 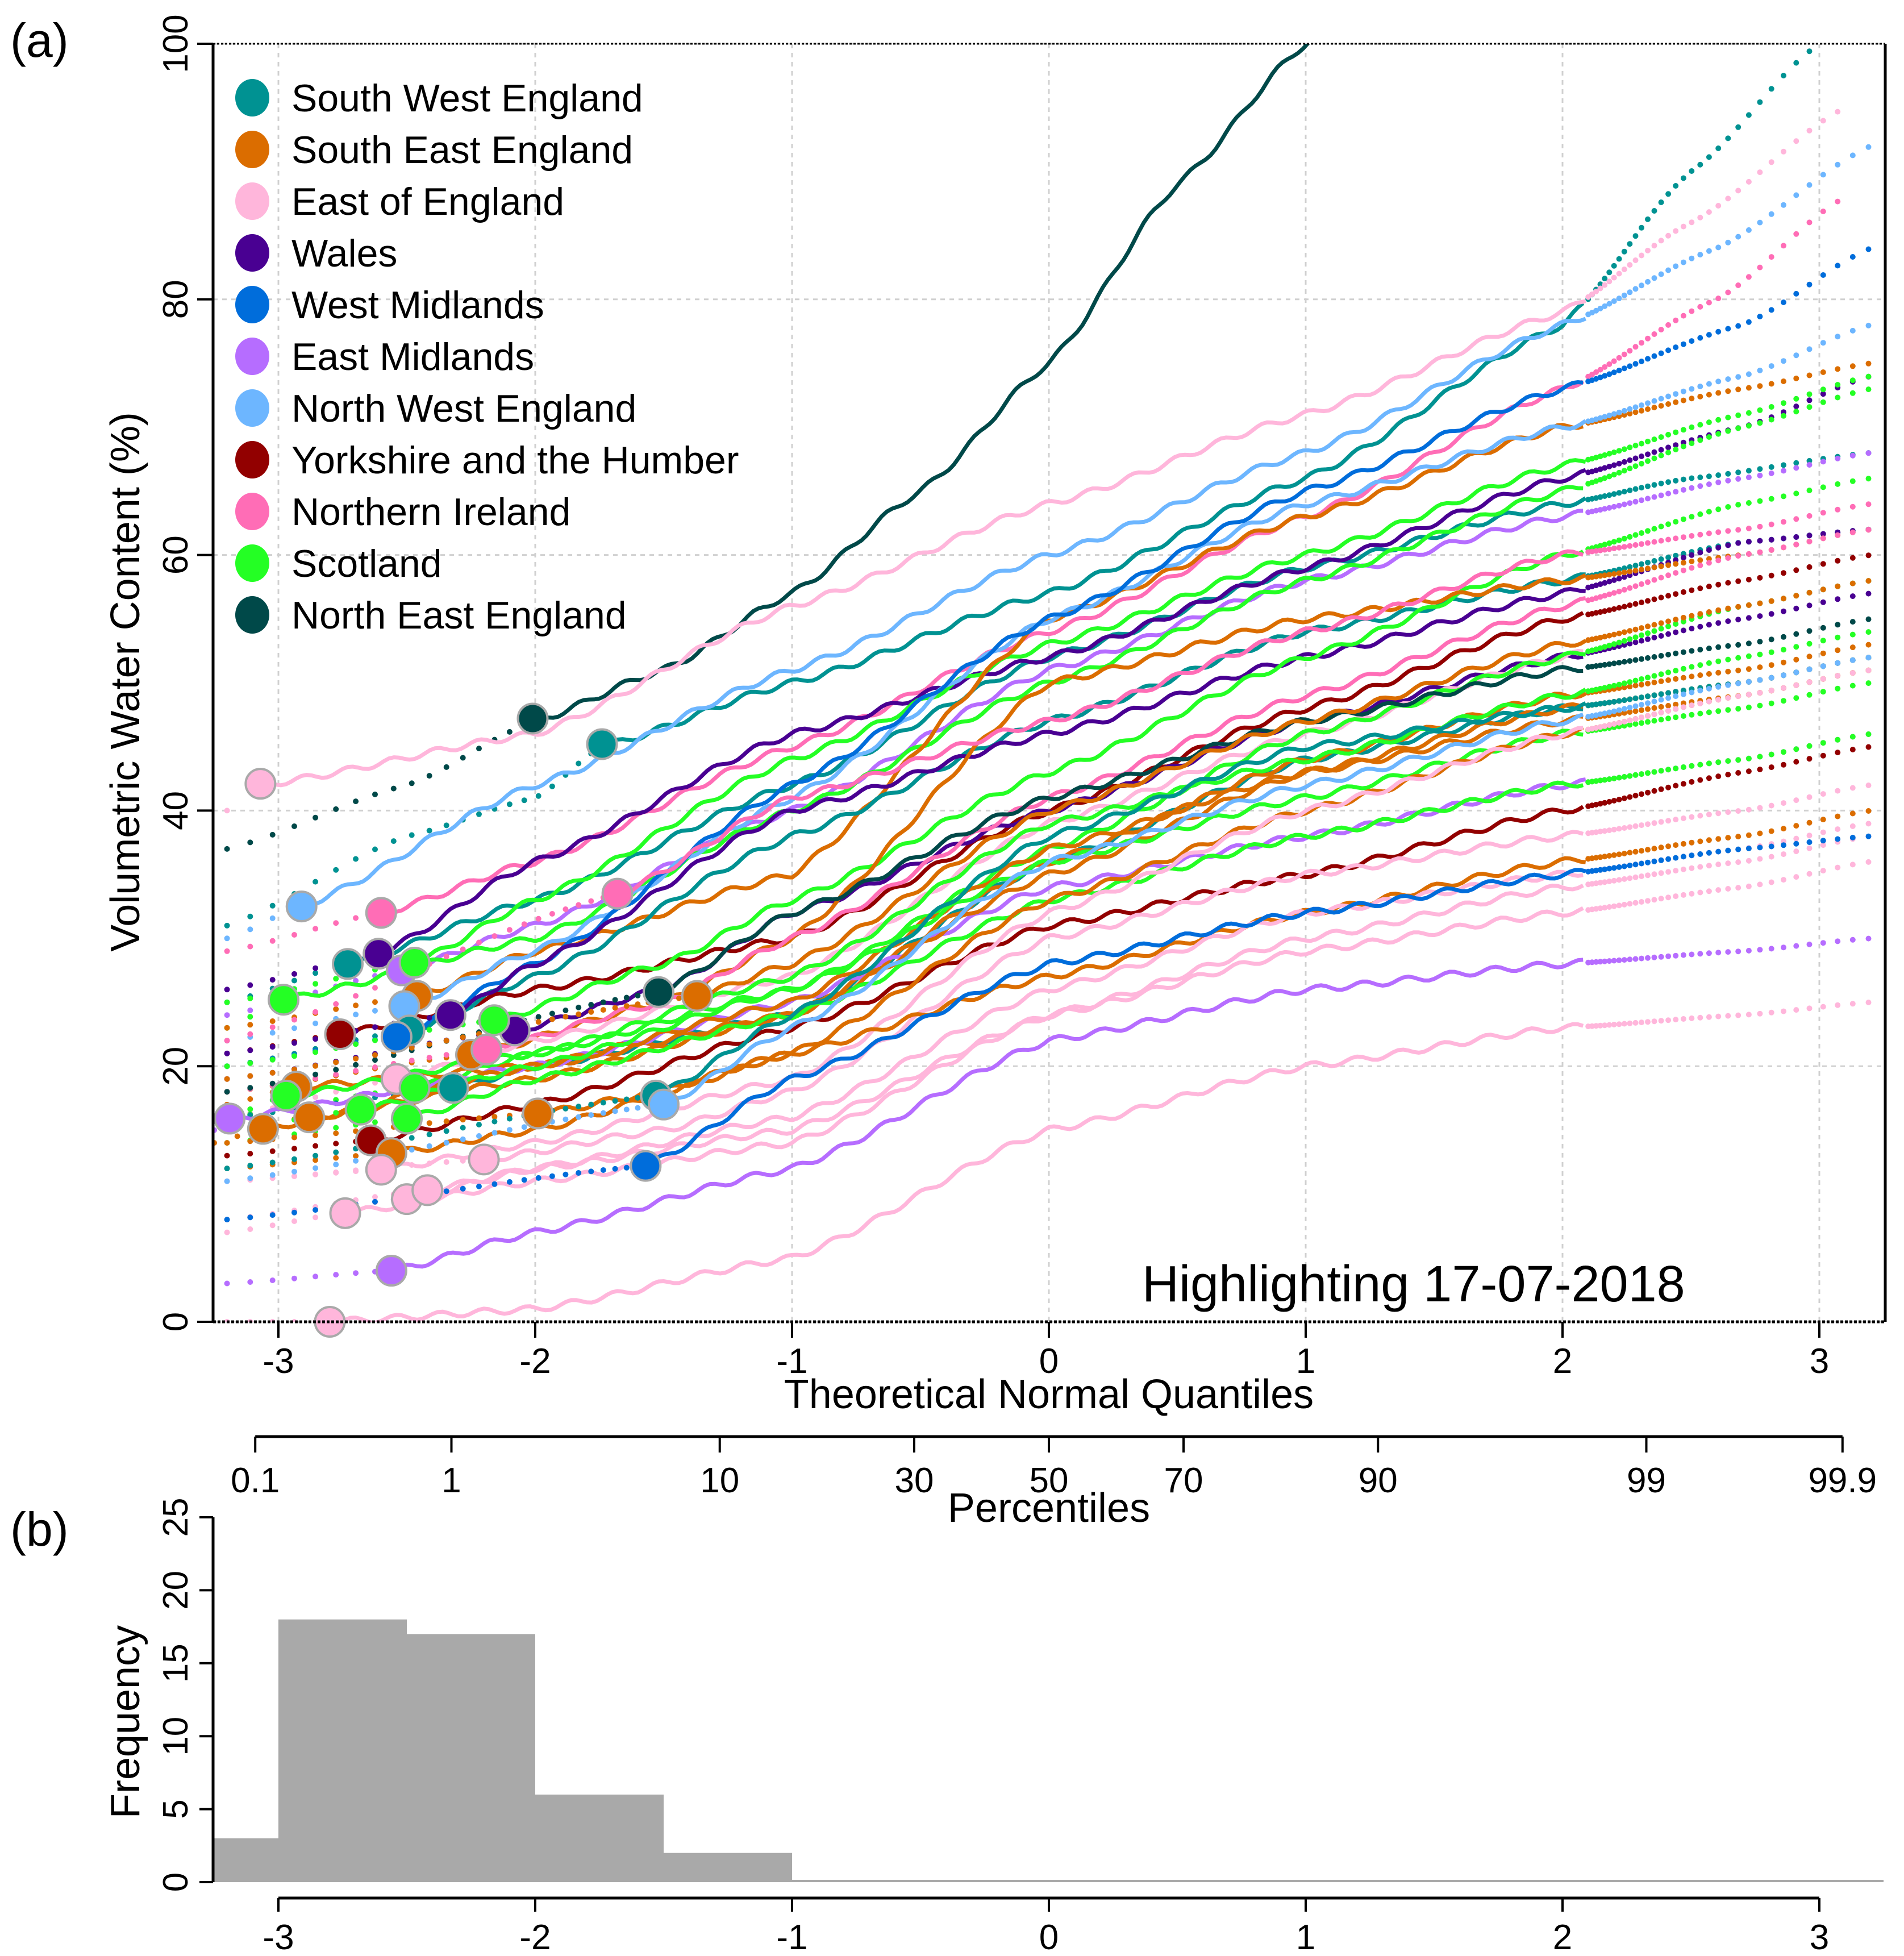 I want to click on x-tick-label: -3, so click(x=278, y=1361).